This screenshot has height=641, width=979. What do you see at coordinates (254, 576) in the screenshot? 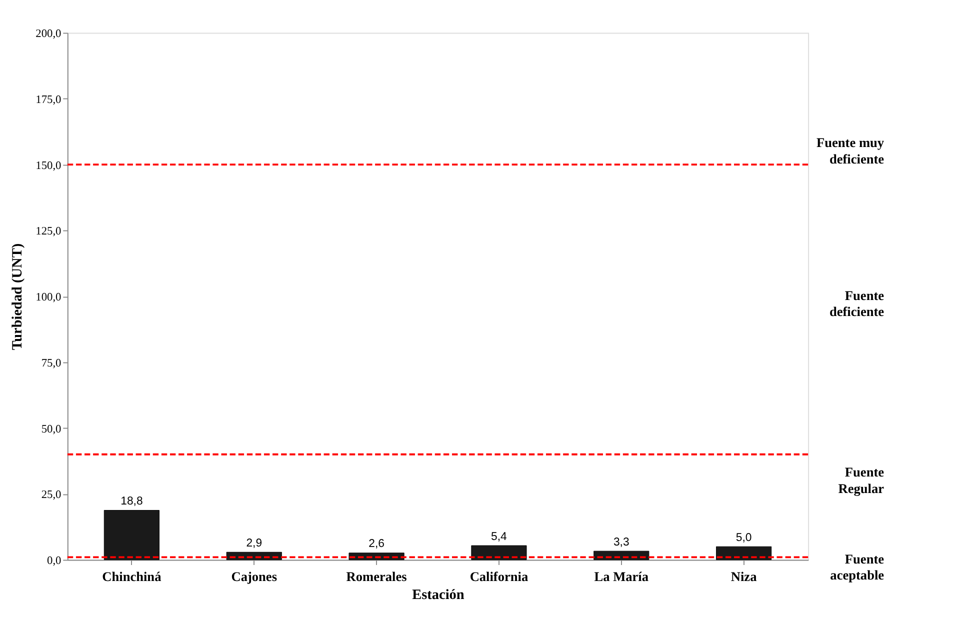
I see `x-tick-label: Cajones` at bounding box center [254, 576].